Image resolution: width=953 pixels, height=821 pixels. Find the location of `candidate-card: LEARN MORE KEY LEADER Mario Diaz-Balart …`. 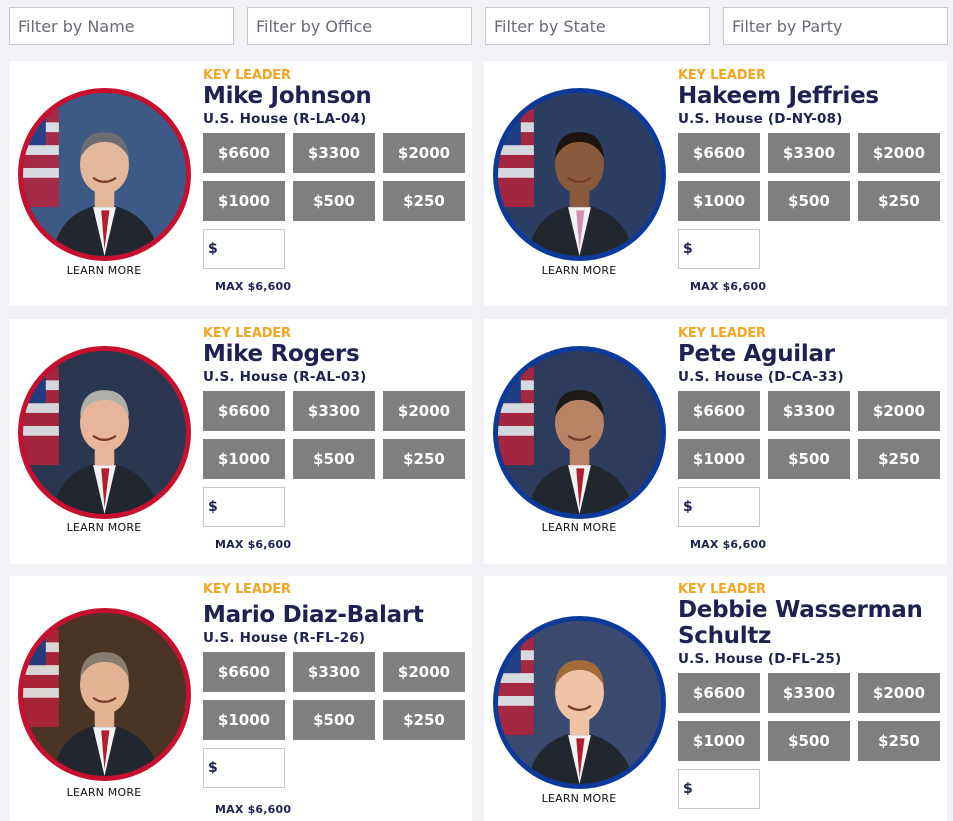

candidate-card: LEARN MORE KEY LEADER Mario Diaz-Balart … is located at coordinates (240, 698).